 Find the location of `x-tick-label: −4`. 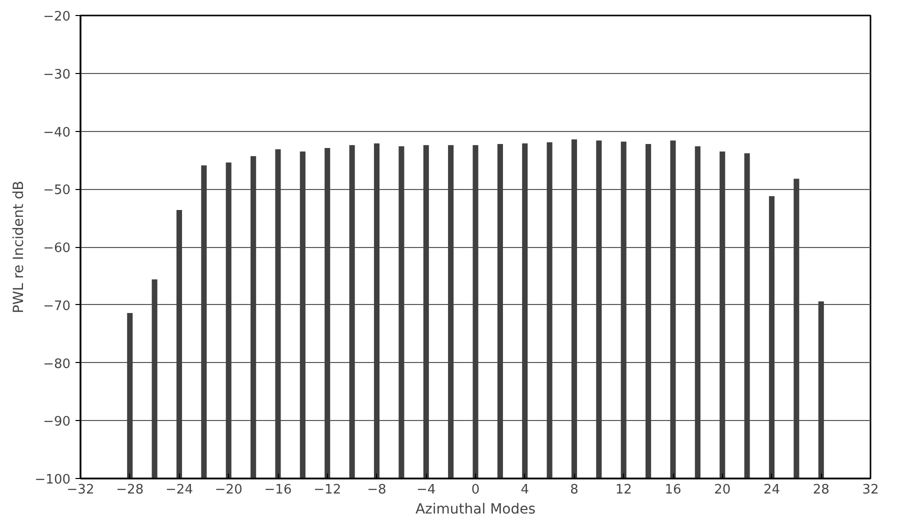

x-tick-label: −4 is located at coordinates (426, 490).